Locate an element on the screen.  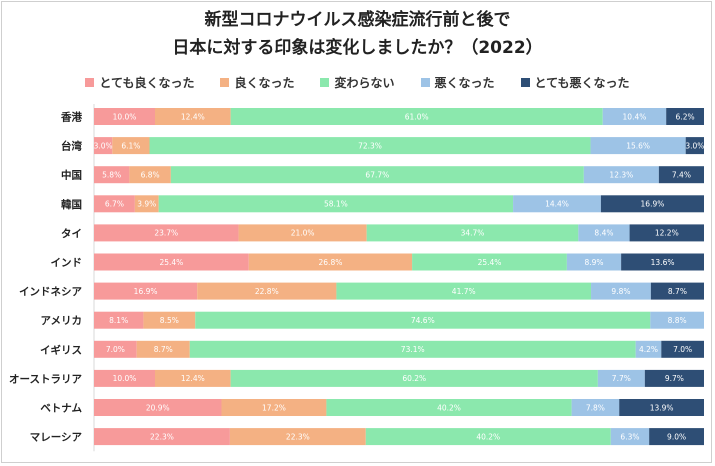
data-label: 17.2% is located at coordinates (274, 407).